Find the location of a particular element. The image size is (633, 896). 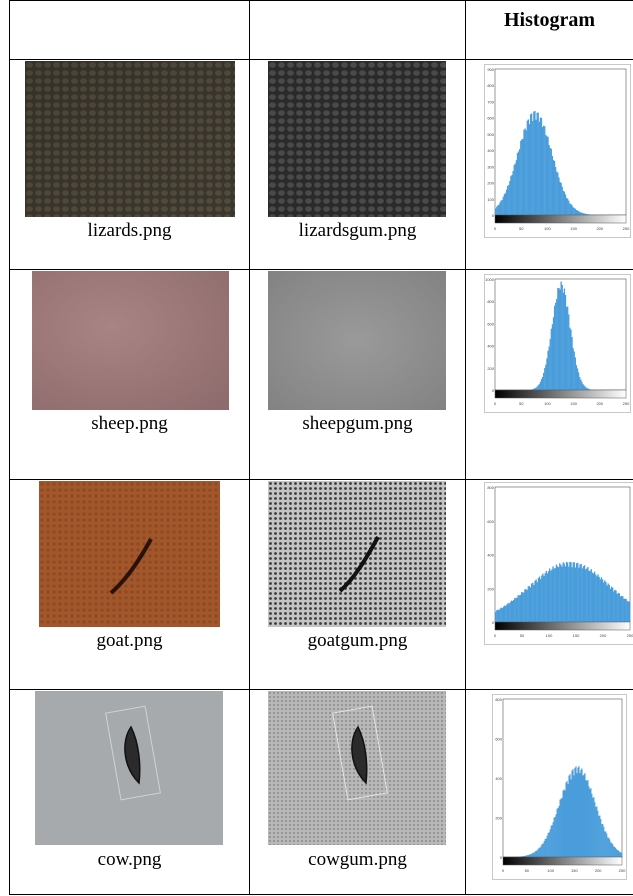

header-cell-histogram: Histogram is located at coordinates (549, 30).